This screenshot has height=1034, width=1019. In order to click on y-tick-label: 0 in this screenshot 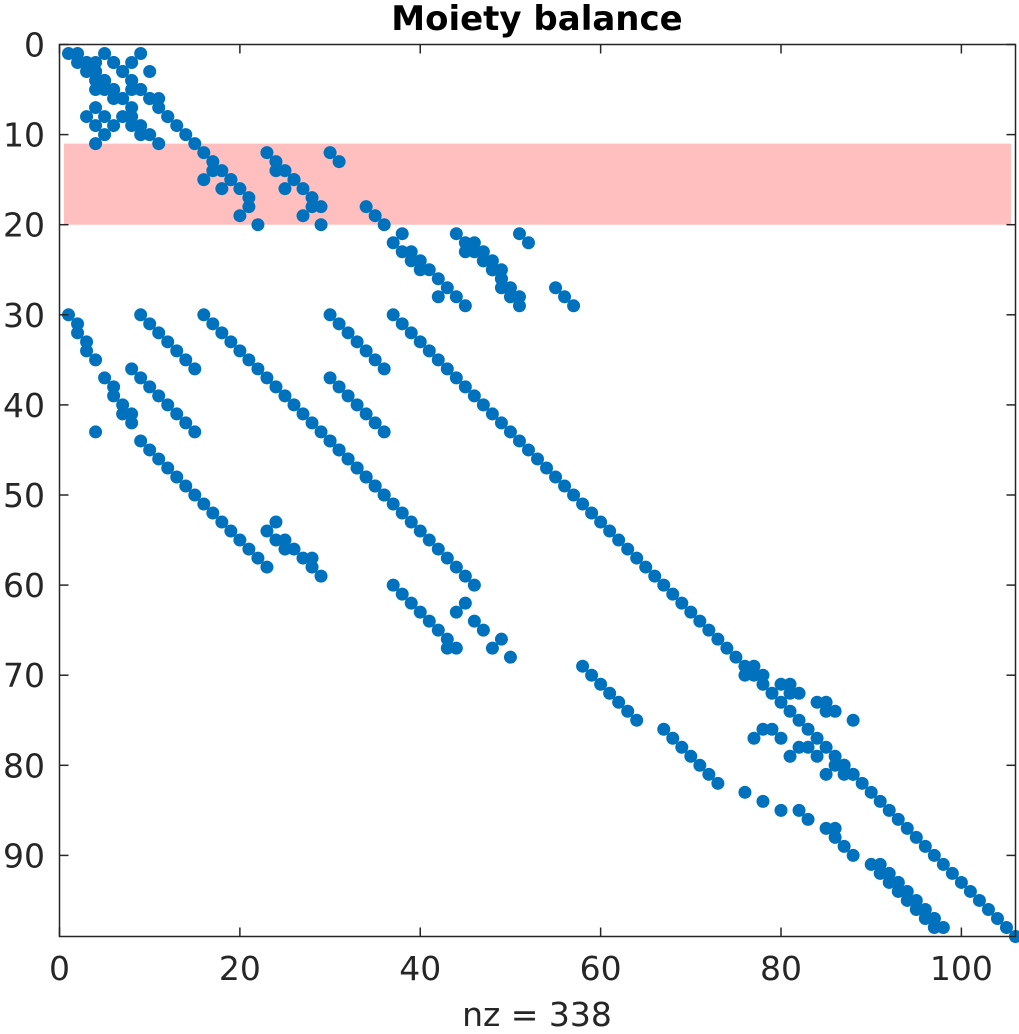, I will do `click(34, 45)`.